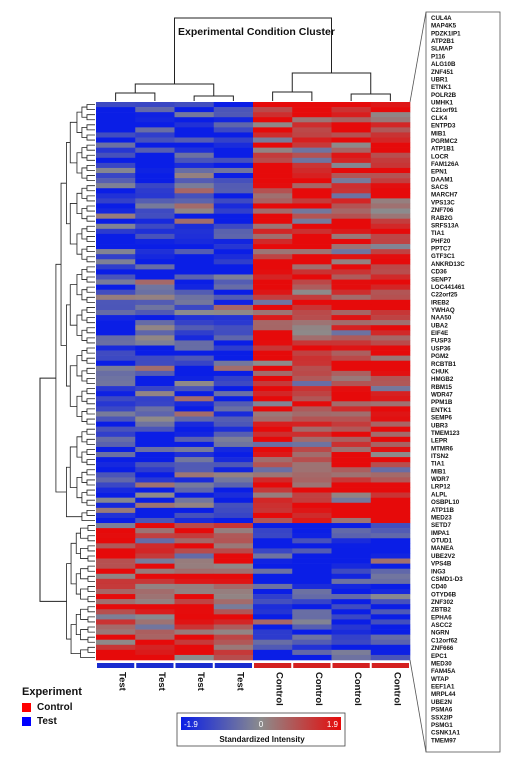  I want to click on gene-label: USP36, so click(441, 348).